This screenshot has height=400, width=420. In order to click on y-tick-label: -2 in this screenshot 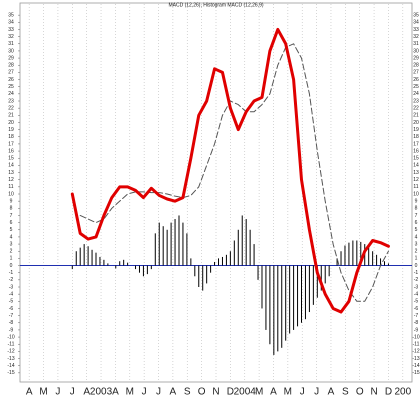, I will do `click(11, 280)`.